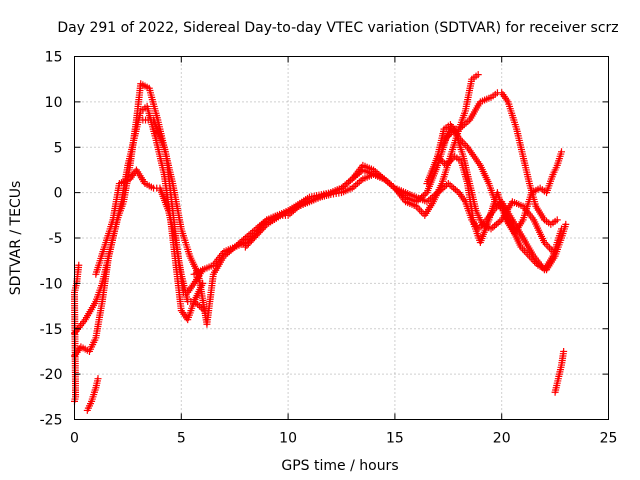 The width and height of the screenshot is (640, 480). What do you see at coordinates (54, 103) in the screenshot?
I see `y-tick-label: 10` at bounding box center [54, 103].